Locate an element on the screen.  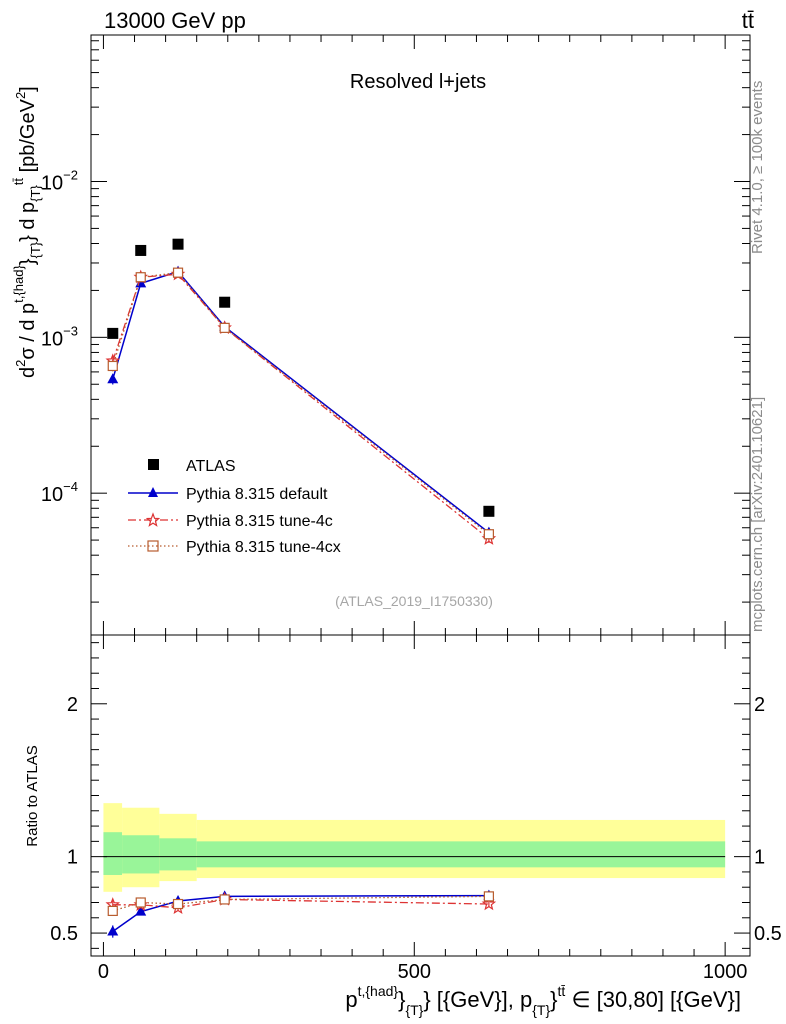
ratio-y-tick-label-left: 1 is located at coordinates (72, 858).